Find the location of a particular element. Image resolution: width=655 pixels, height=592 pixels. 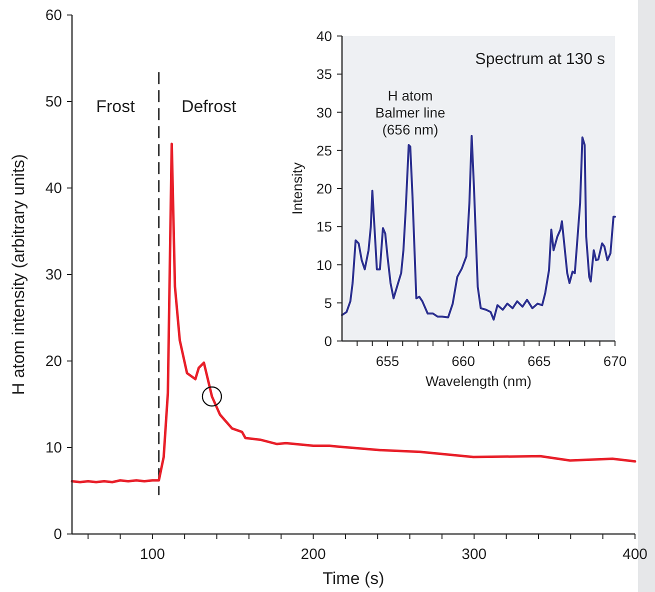

annotation: Defrost is located at coordinates (209, 106).